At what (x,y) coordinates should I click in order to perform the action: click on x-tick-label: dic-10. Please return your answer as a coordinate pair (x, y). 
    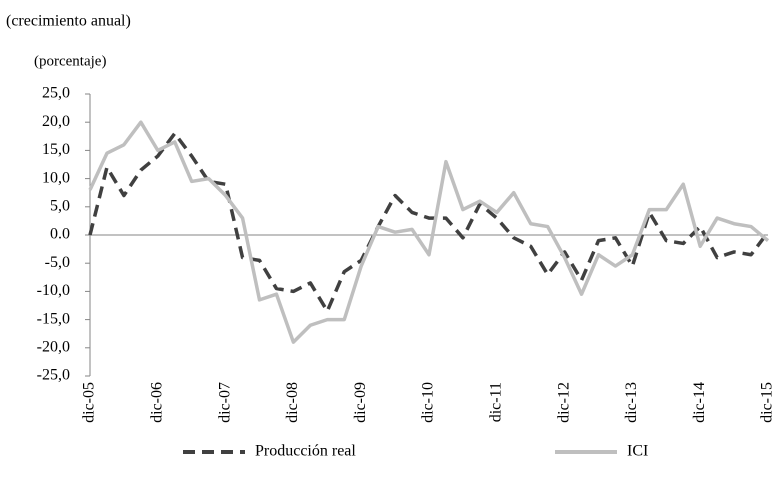
    Looking at the image, I should click on (428, 402).